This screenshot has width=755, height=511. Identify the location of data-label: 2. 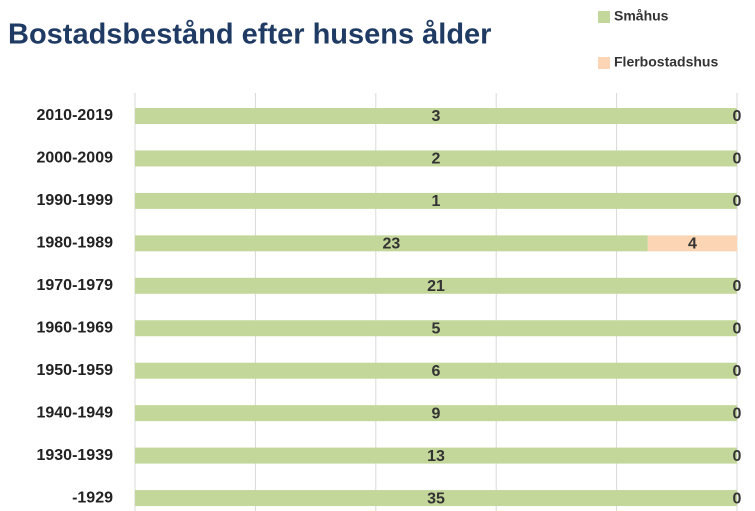
(436, 159).